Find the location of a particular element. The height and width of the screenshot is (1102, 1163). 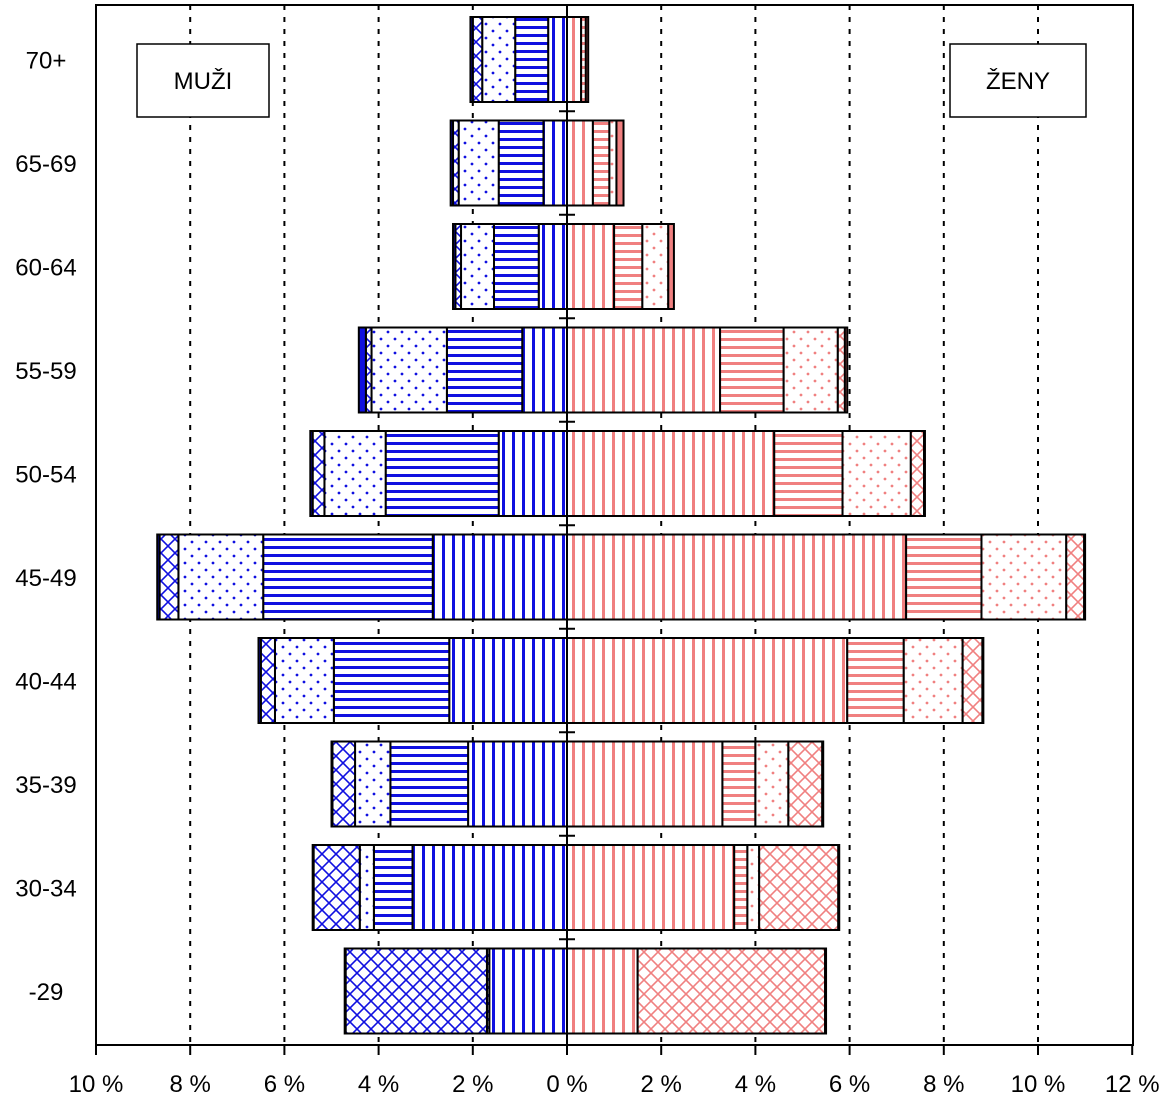

x-tick-label: 12 % is located at coordinates (1132, 1084).